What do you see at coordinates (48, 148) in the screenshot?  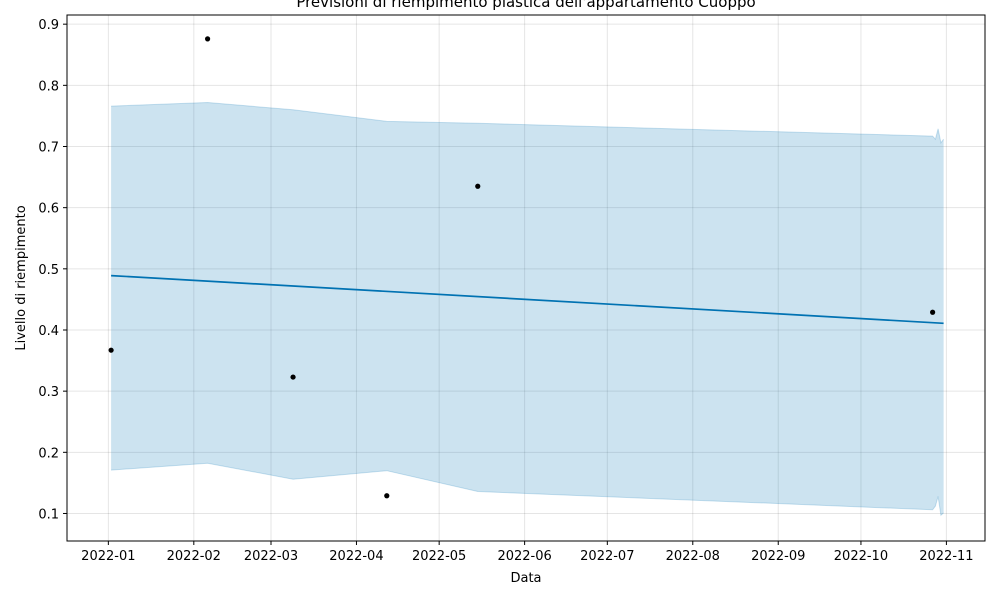 I see `y-tick-label: 0.7` at bounding box center [48, 148].